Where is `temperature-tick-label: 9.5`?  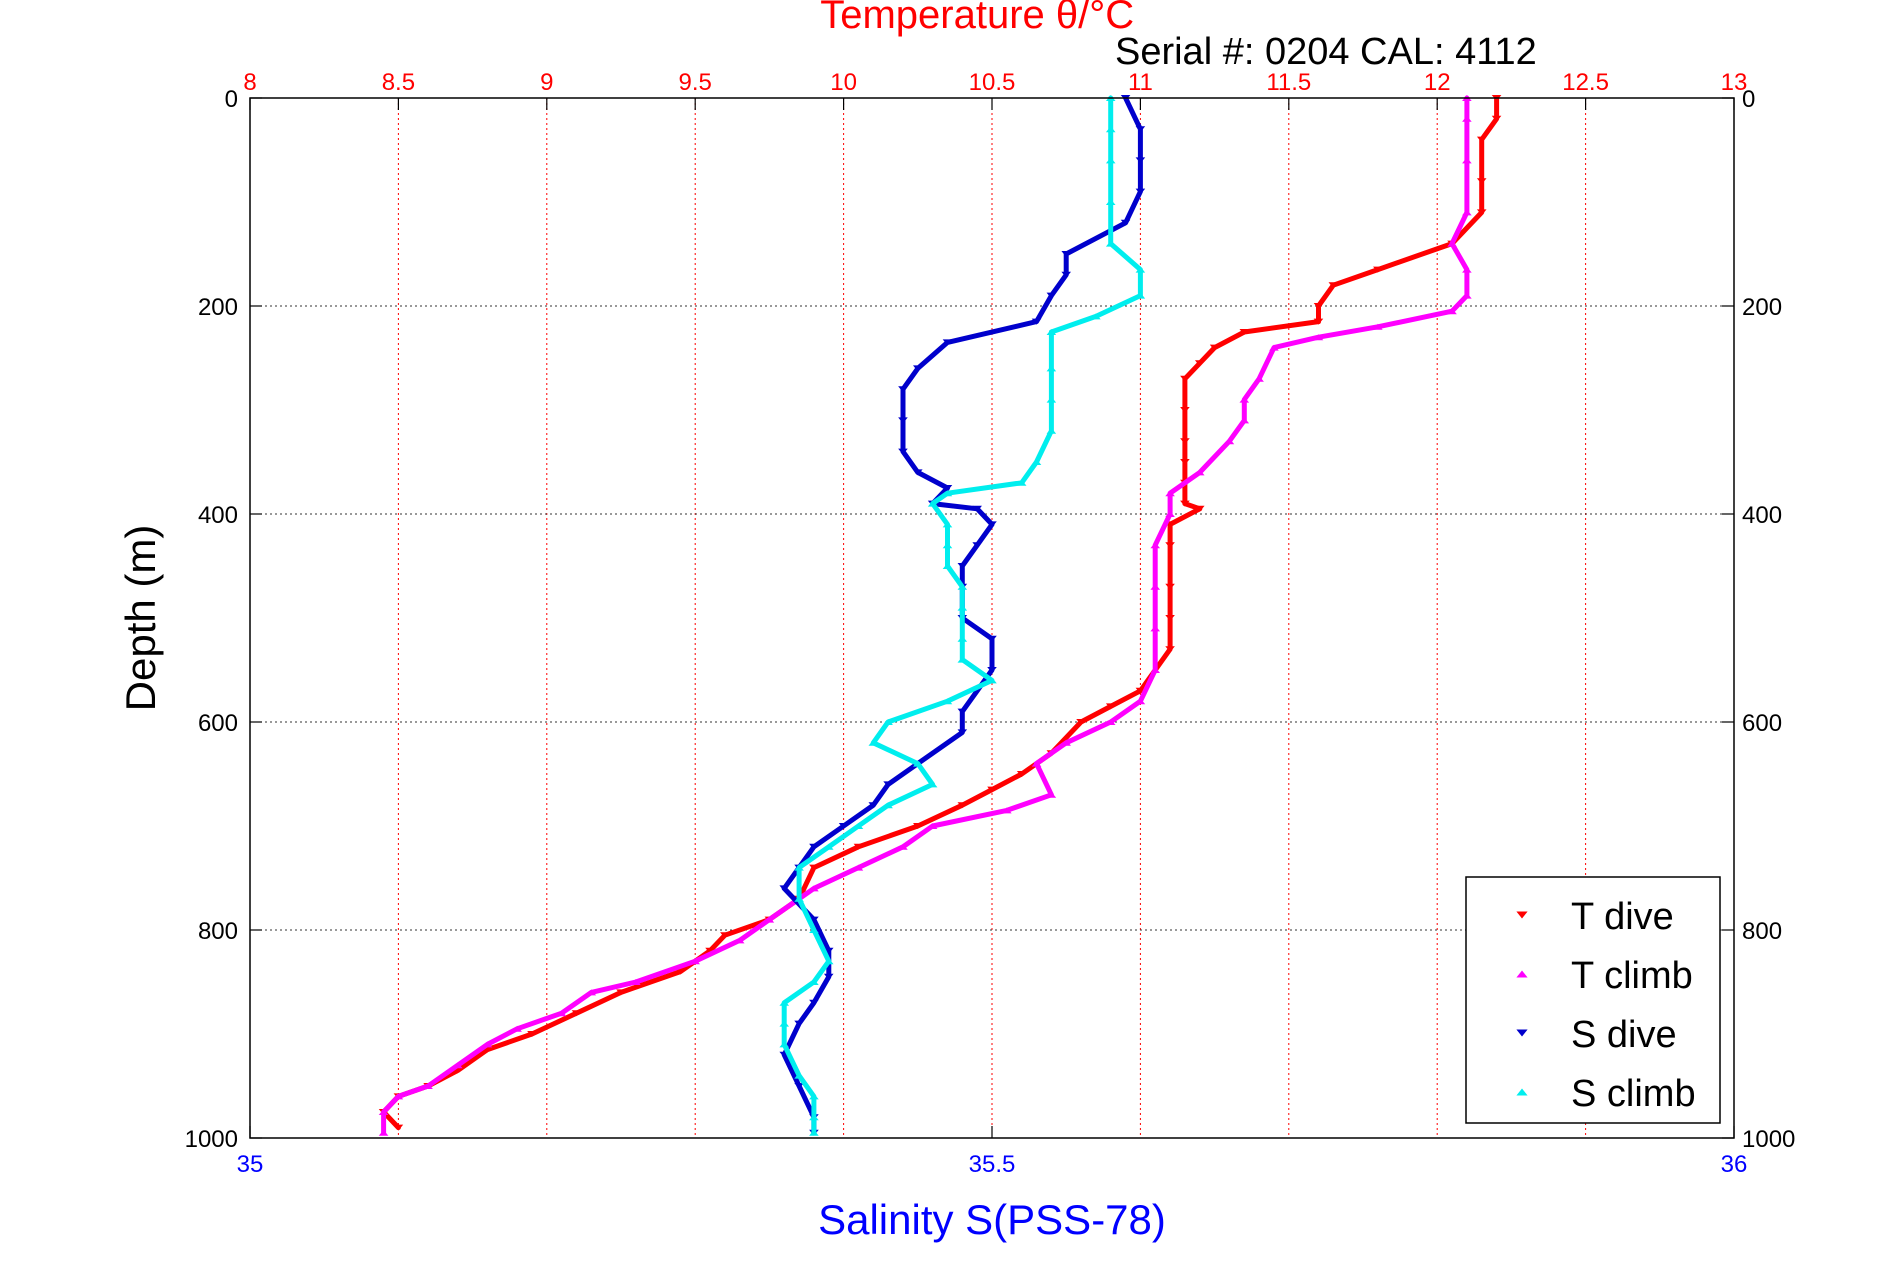 temperature-tick-label: 9.5 is located at coordinates (695, 82).